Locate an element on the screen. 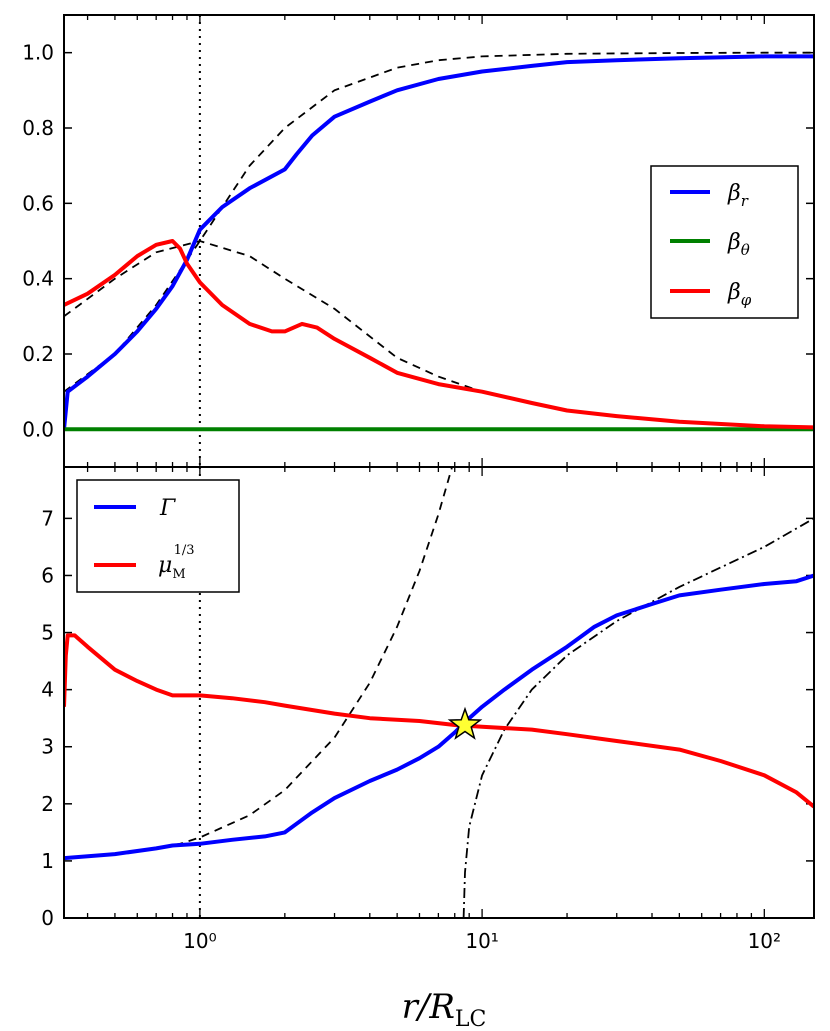  bottom-ytick-label: 0 is located at coordinates (47, 918).